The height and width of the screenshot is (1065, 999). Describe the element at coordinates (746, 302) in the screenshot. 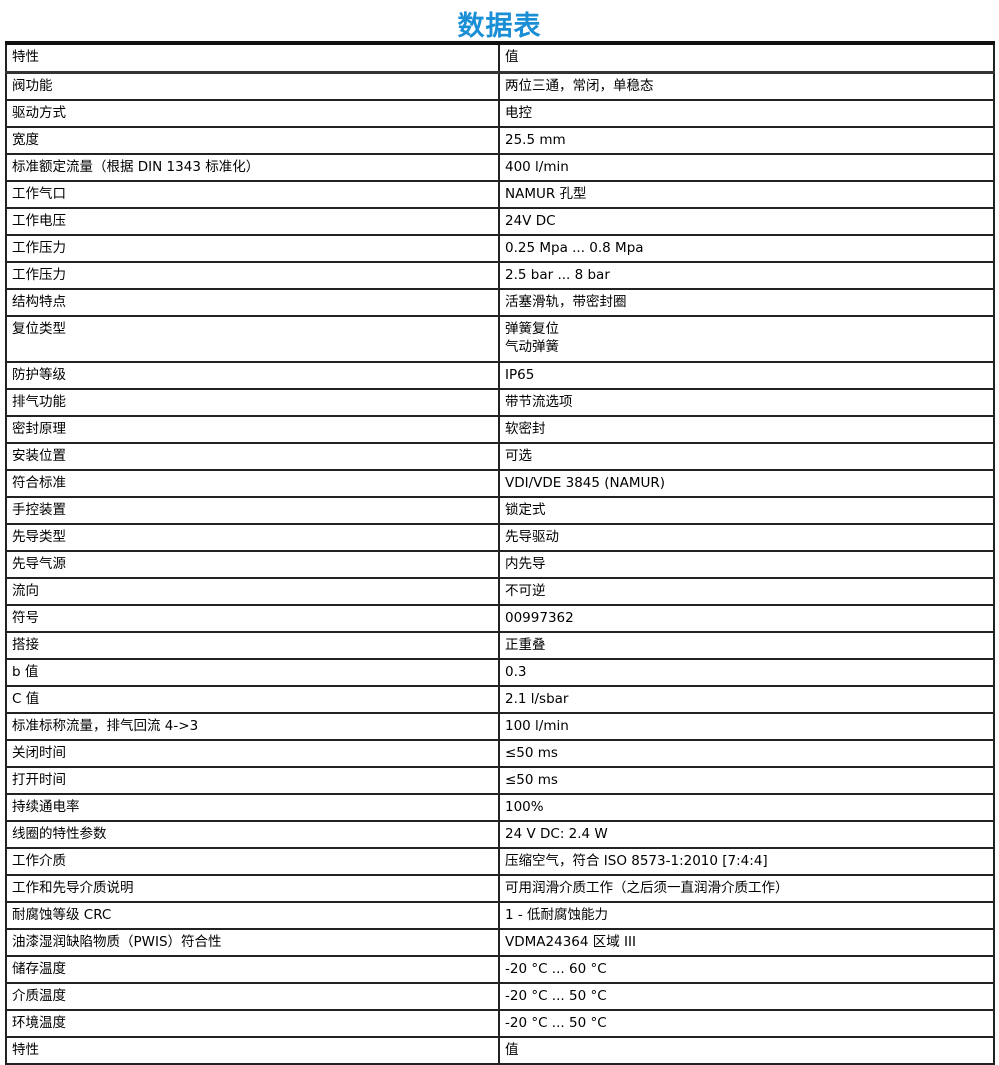

I see `value-cell: 活塞滑轨，带密封圈` at that location.